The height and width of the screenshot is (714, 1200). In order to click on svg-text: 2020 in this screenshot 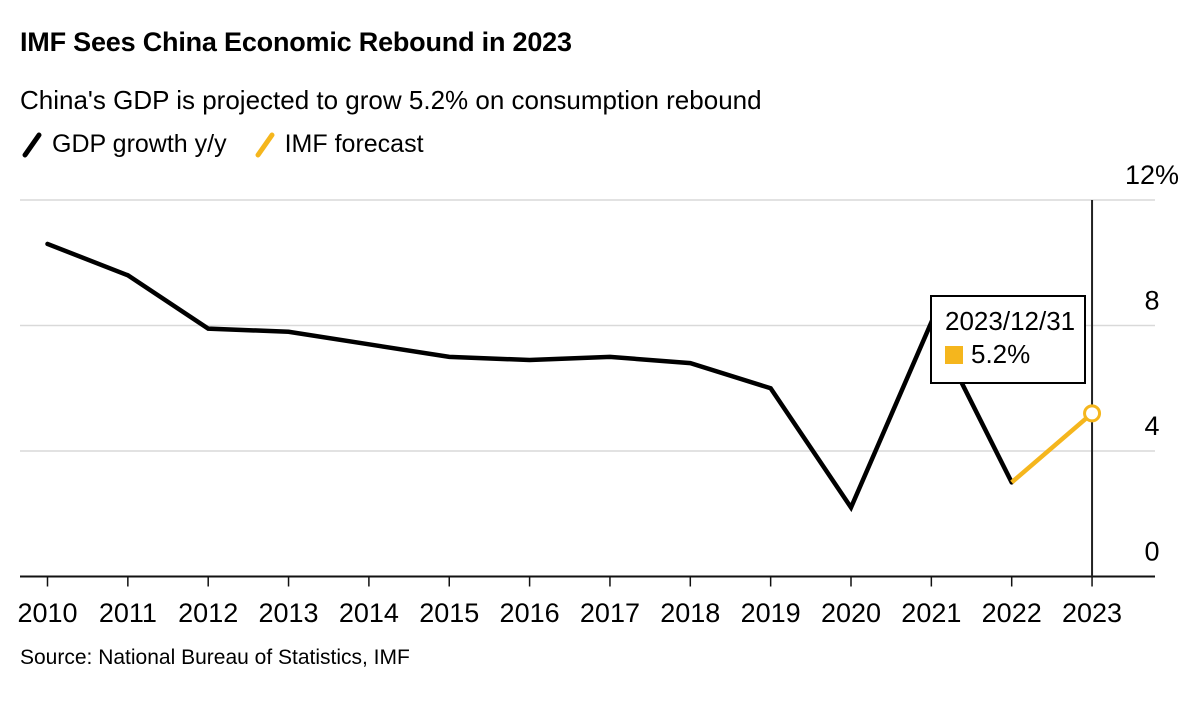, I will do `click(851, 613)`.